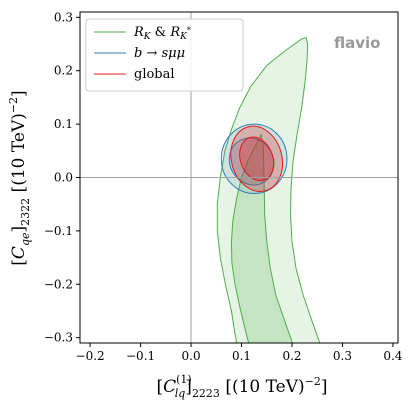 Image resolution: width=415 pixels, height=413 pixels. Describe the element at coordinates (58, 231) in the screenshot. I see `y-tick-label: −0.1` at that location.